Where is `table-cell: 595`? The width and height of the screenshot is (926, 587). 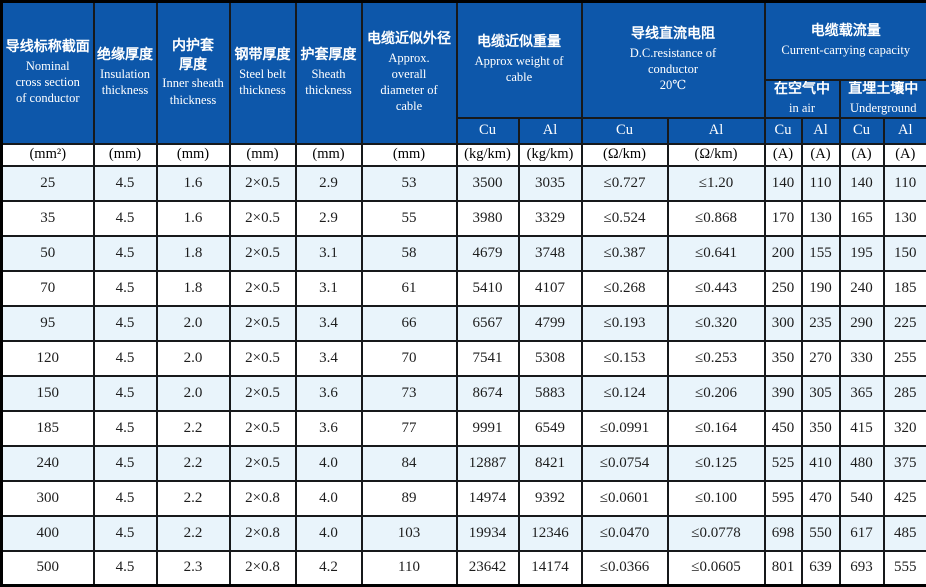 table-cell: 595 is located at coordinates (783, 498).